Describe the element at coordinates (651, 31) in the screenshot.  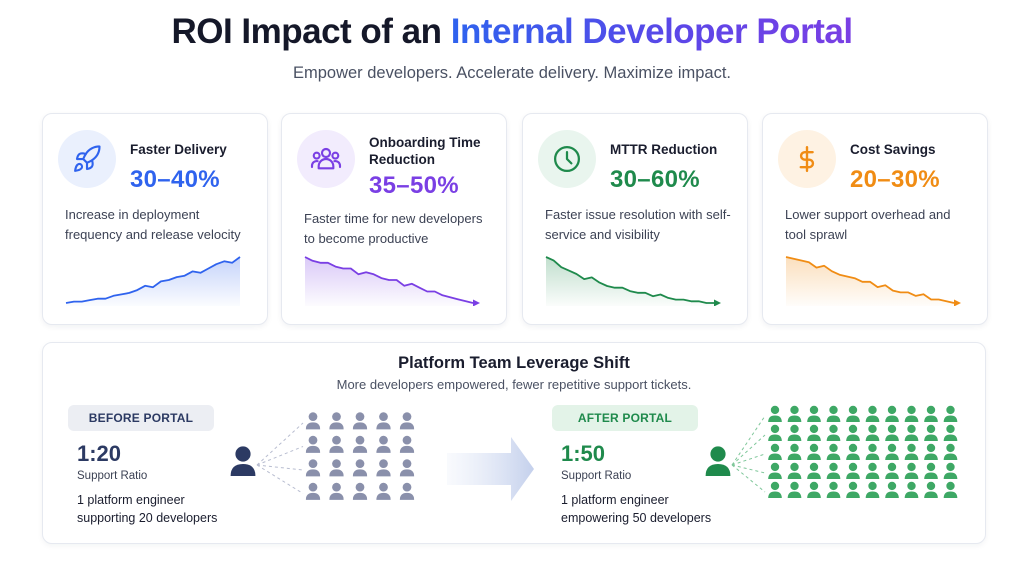
I see `title-highlight: Internal Developer Portal` at that location.